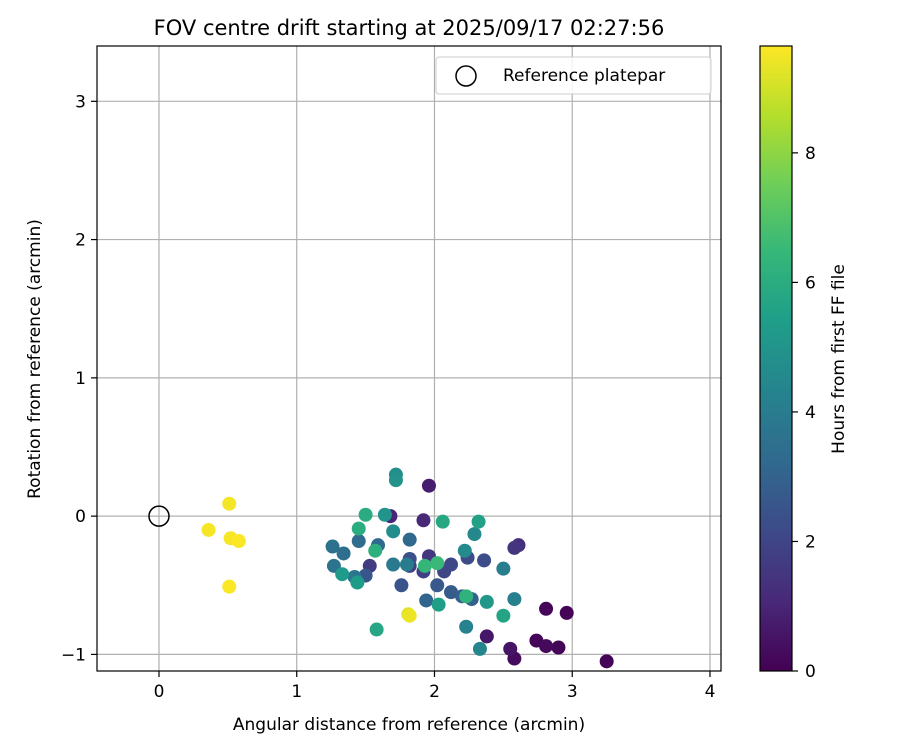 This screenshot has width=900, height=754. Describe the element at coordinates (73, 655) in the screenshot. I see `y-tick-label: −1` at that location.